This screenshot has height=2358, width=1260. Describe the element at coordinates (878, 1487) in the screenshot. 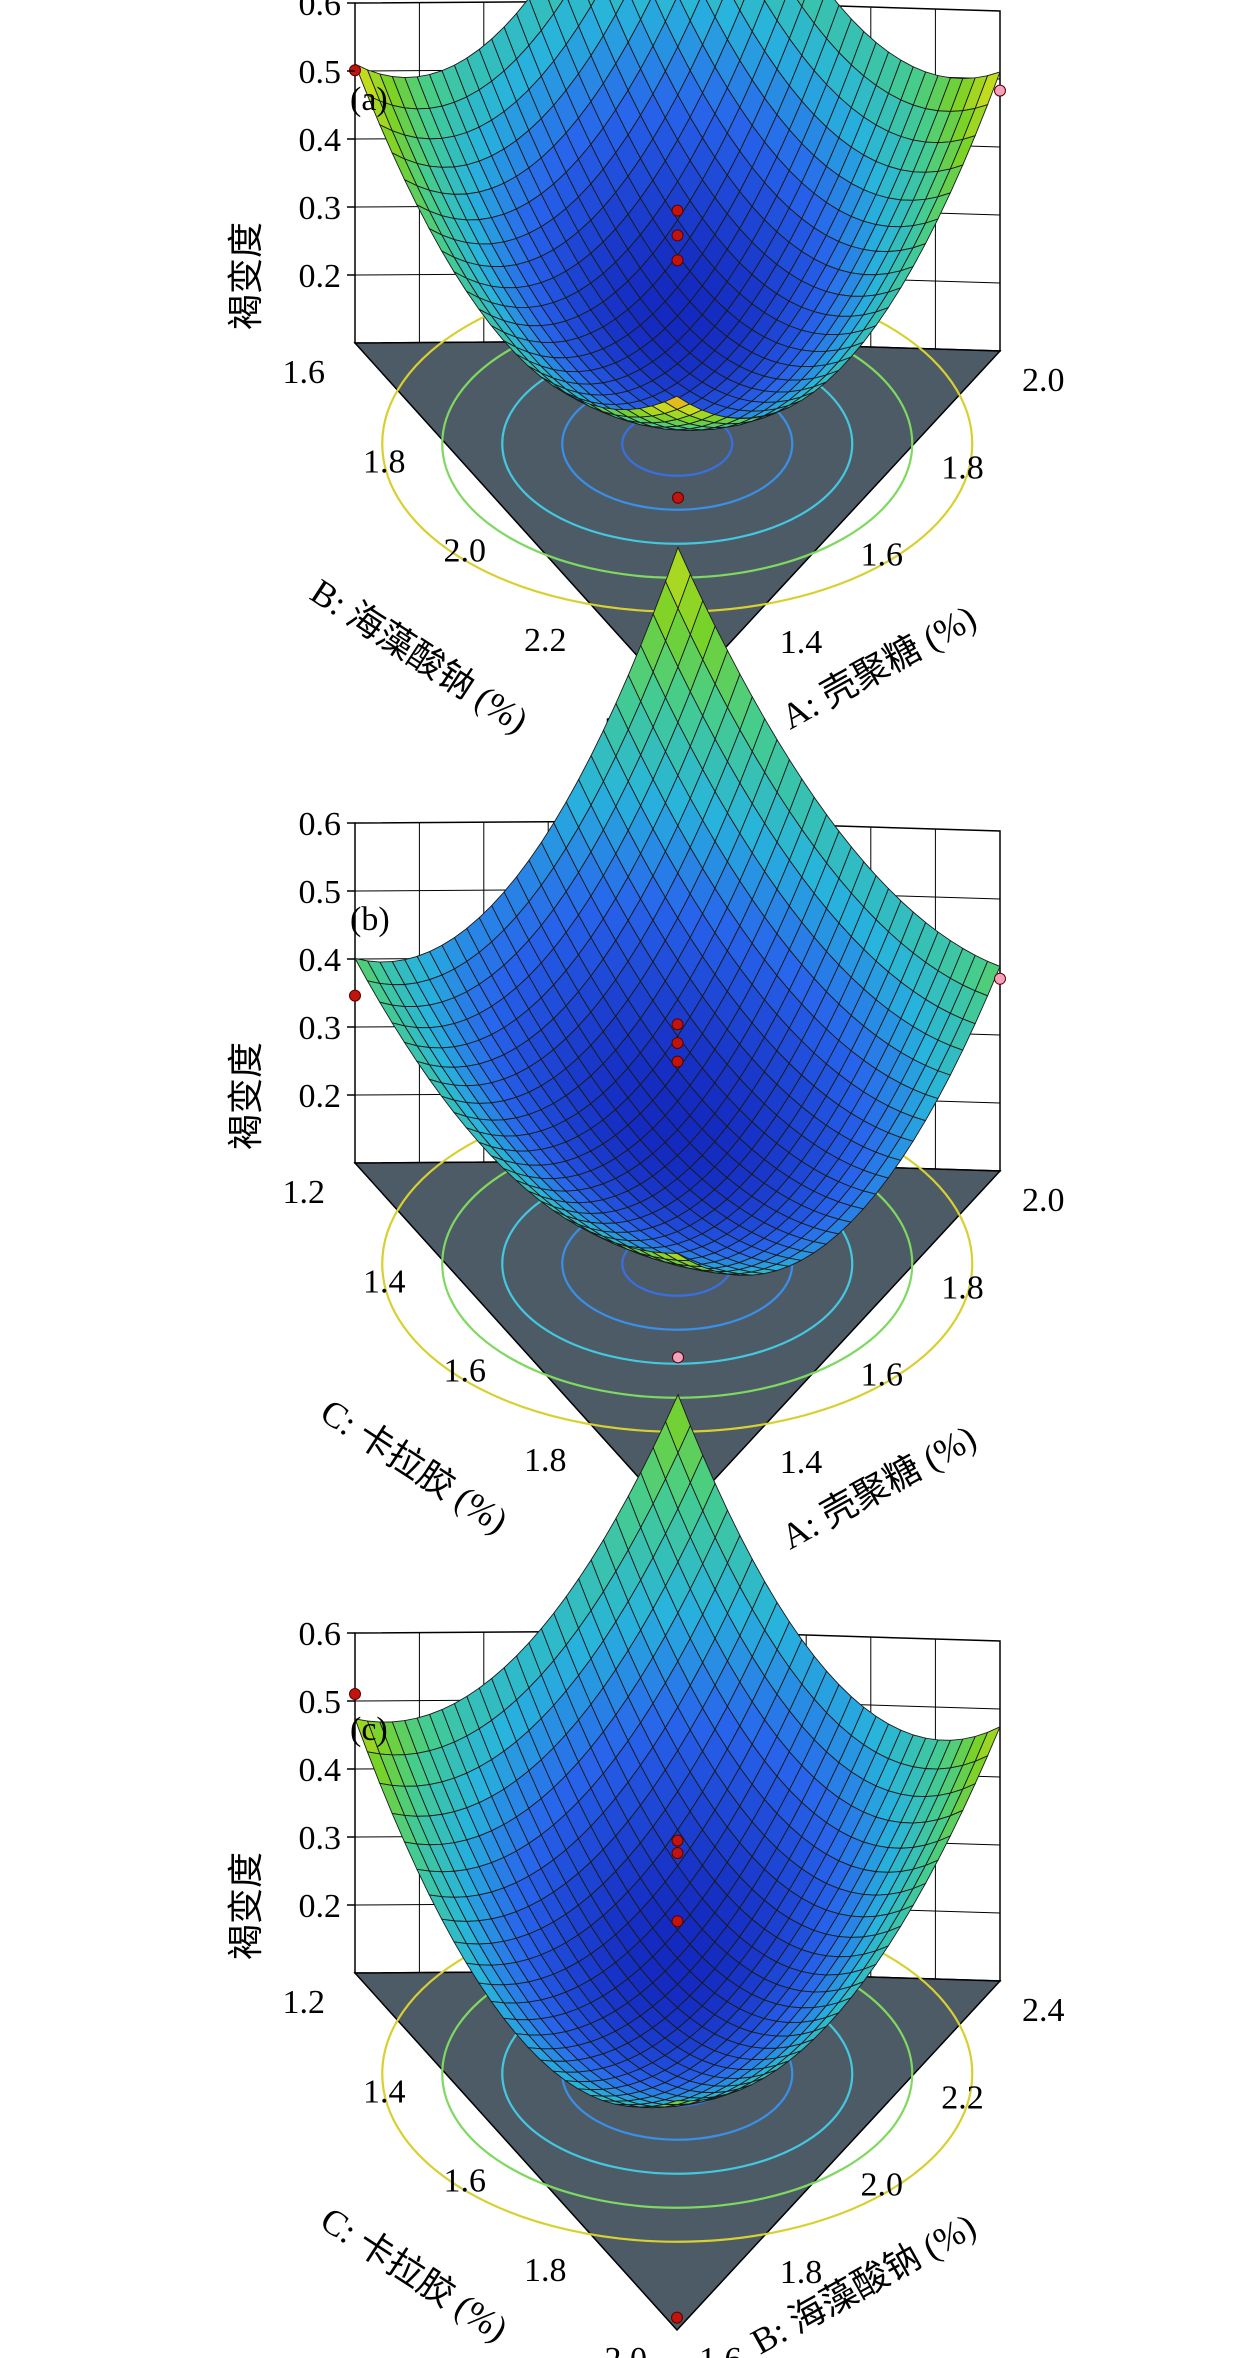

I see `panel-b-xlabel: A: 壳聚糖 (%)` at that location.